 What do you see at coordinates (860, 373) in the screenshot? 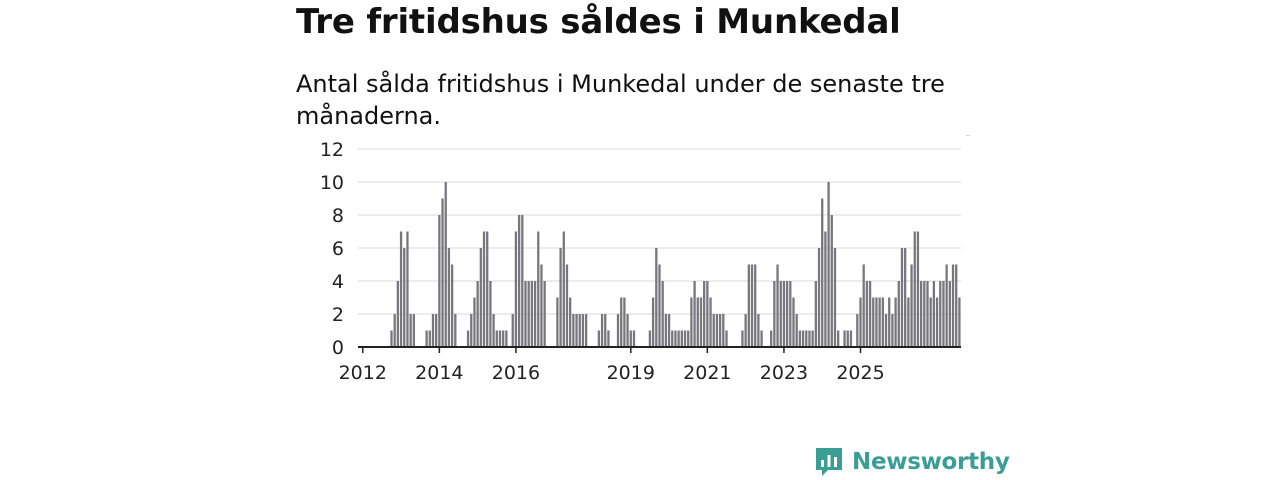
I see `x-tick-label: 2025` at bounding box center [860, 373].